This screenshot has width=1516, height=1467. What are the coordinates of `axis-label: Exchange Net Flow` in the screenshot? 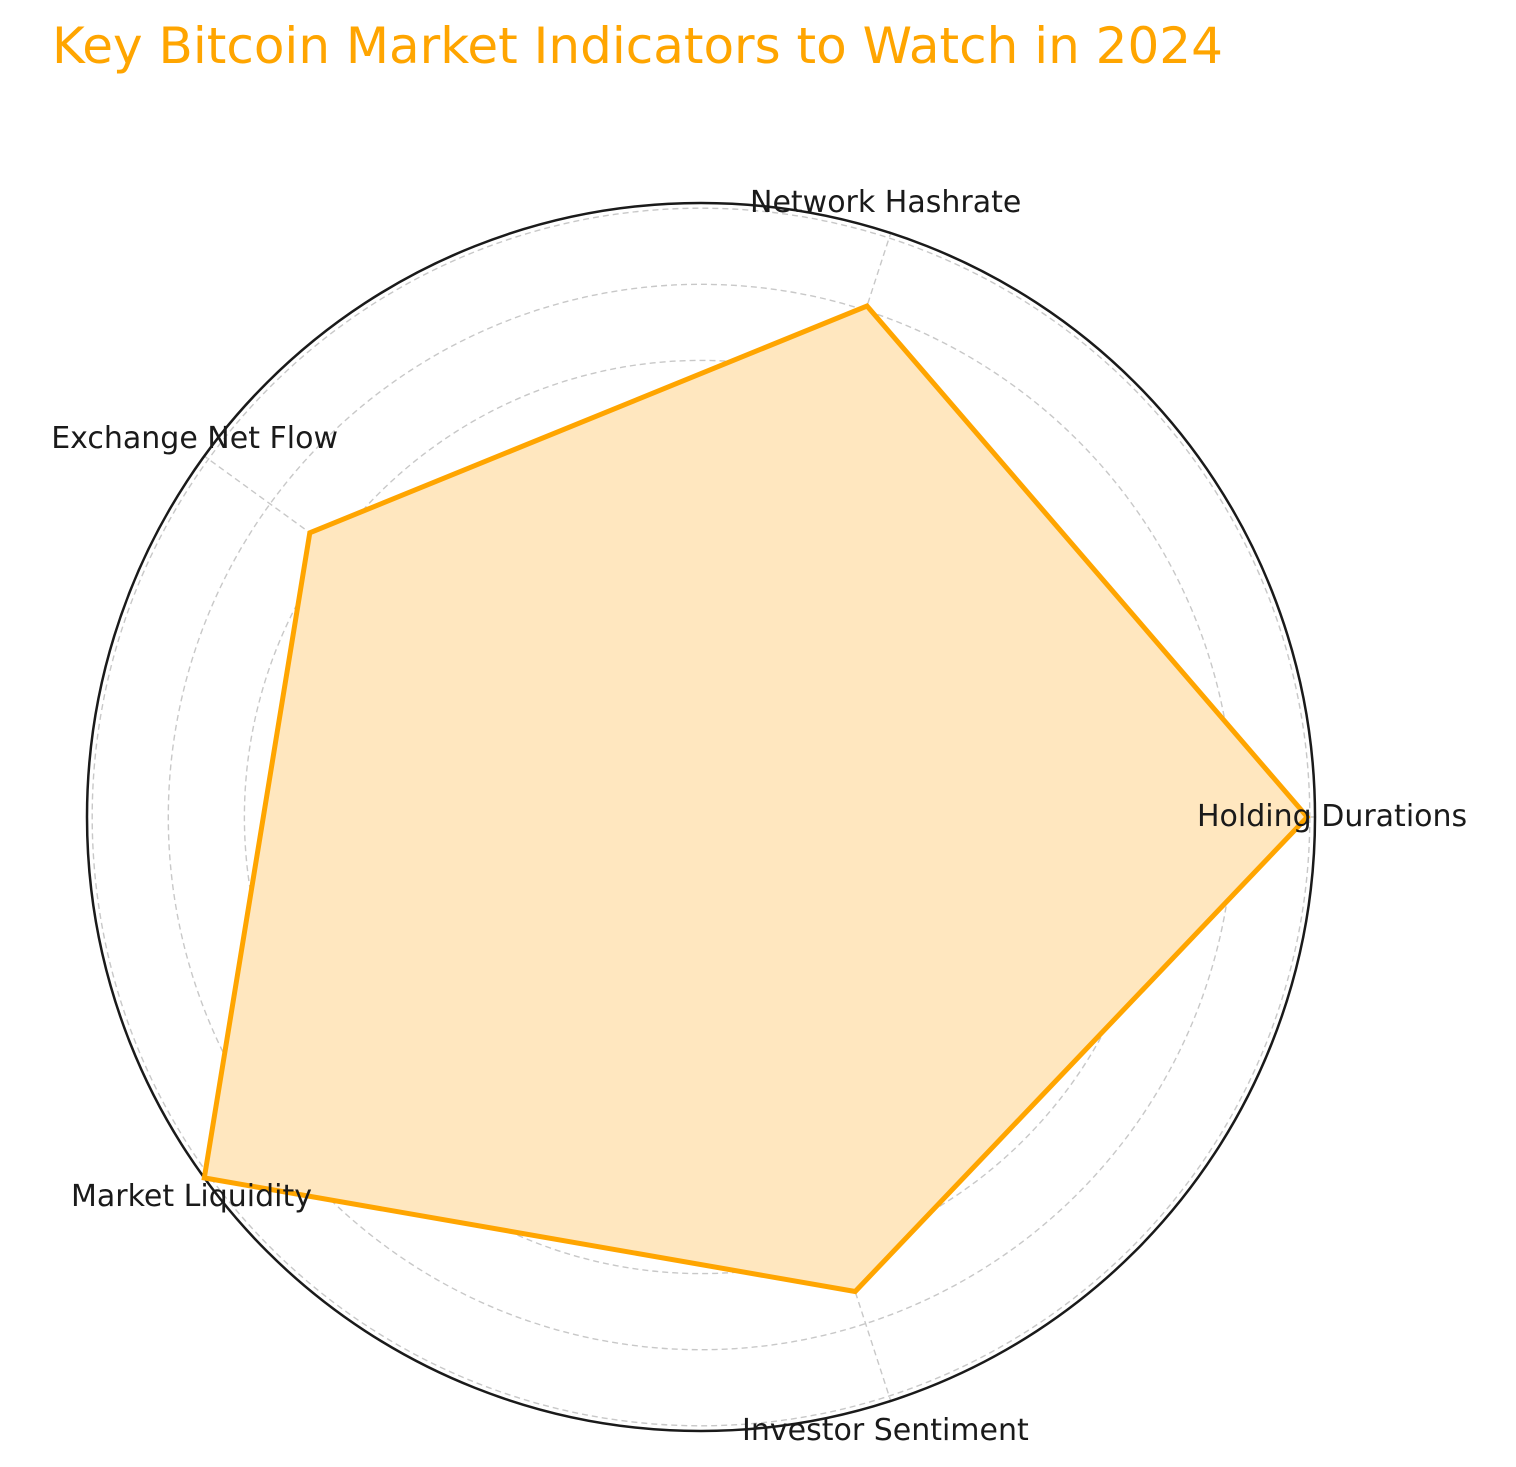 It's located at (194, 438).